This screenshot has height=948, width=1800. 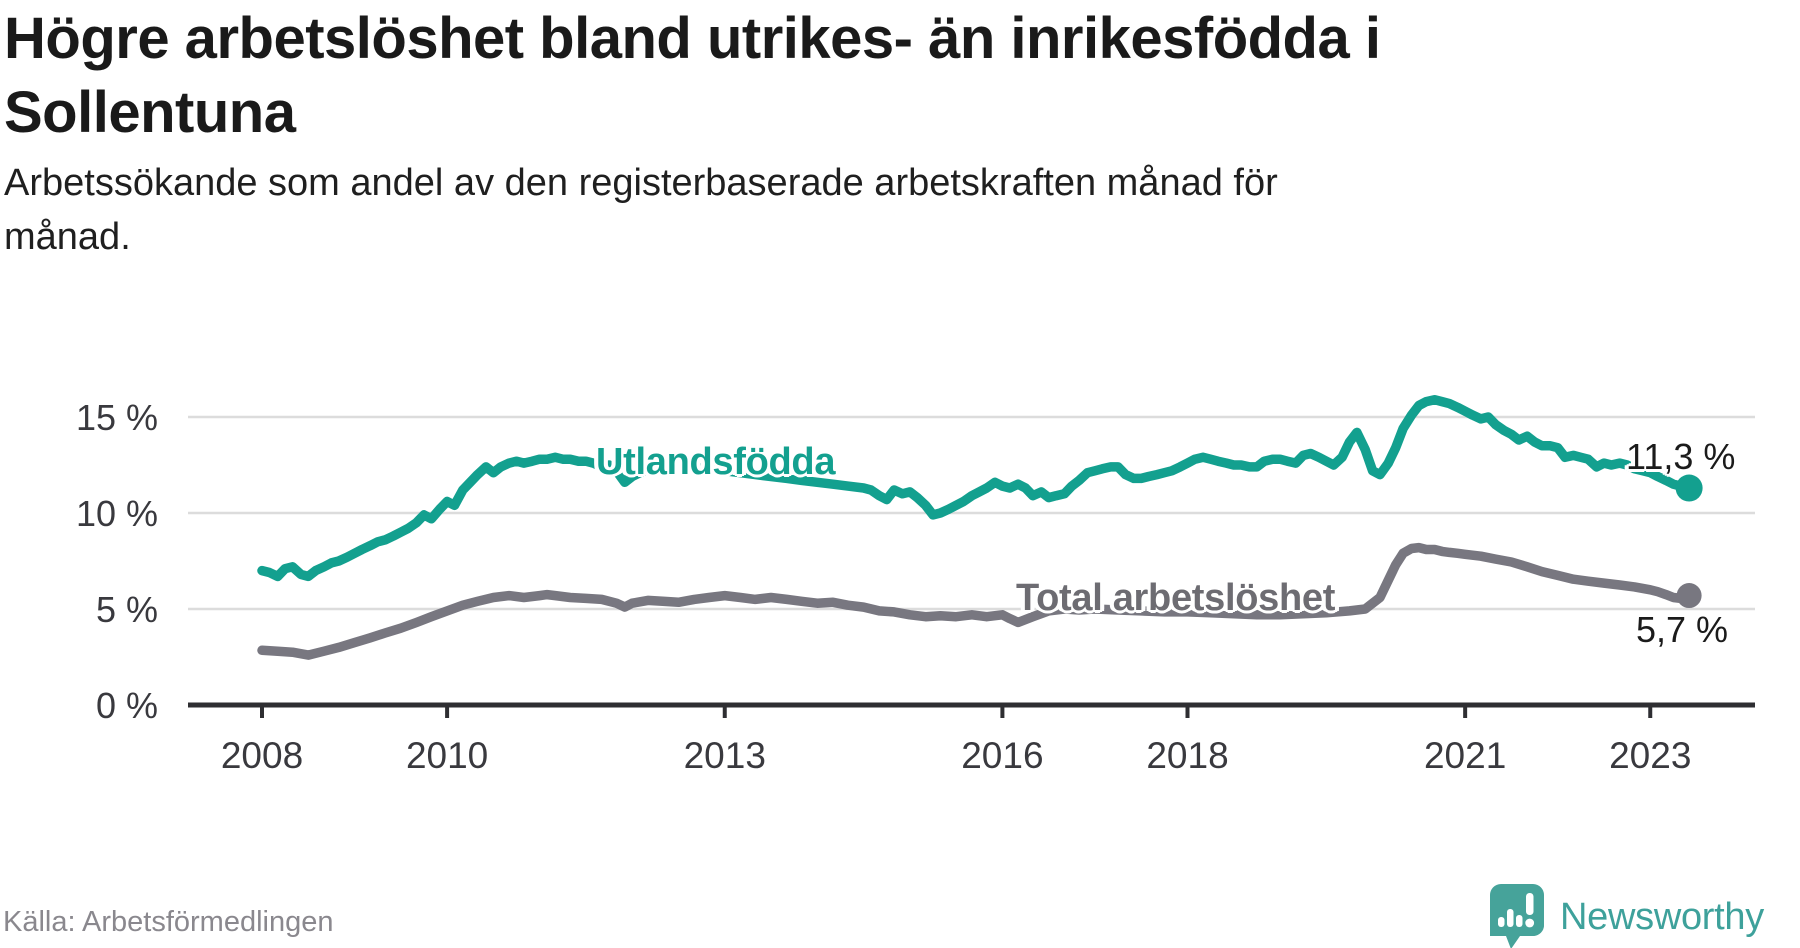 What do you see at coordinates (262, 755) in the screenshot?
I see `x-tick-label-2008: 2008` at bounding box center [262, 755].